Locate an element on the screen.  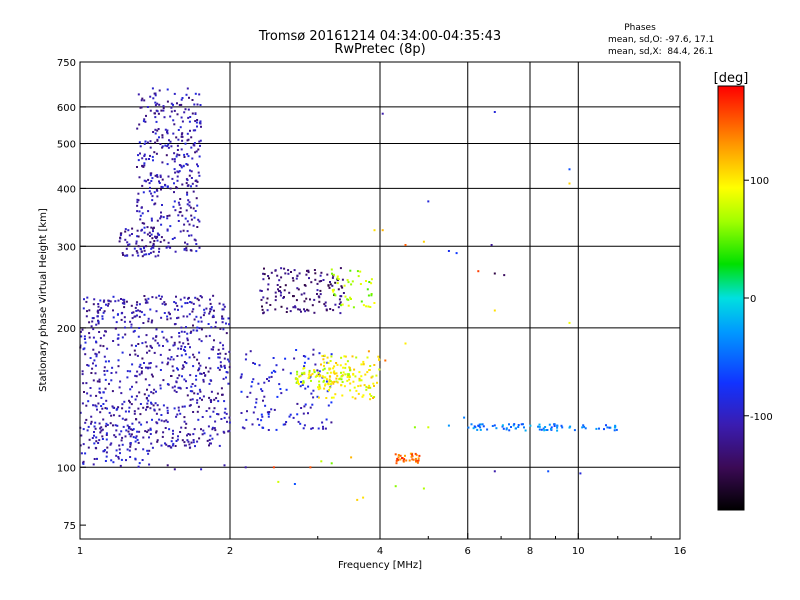
y-tick-label: 75 is located at coordinates (69, 526).